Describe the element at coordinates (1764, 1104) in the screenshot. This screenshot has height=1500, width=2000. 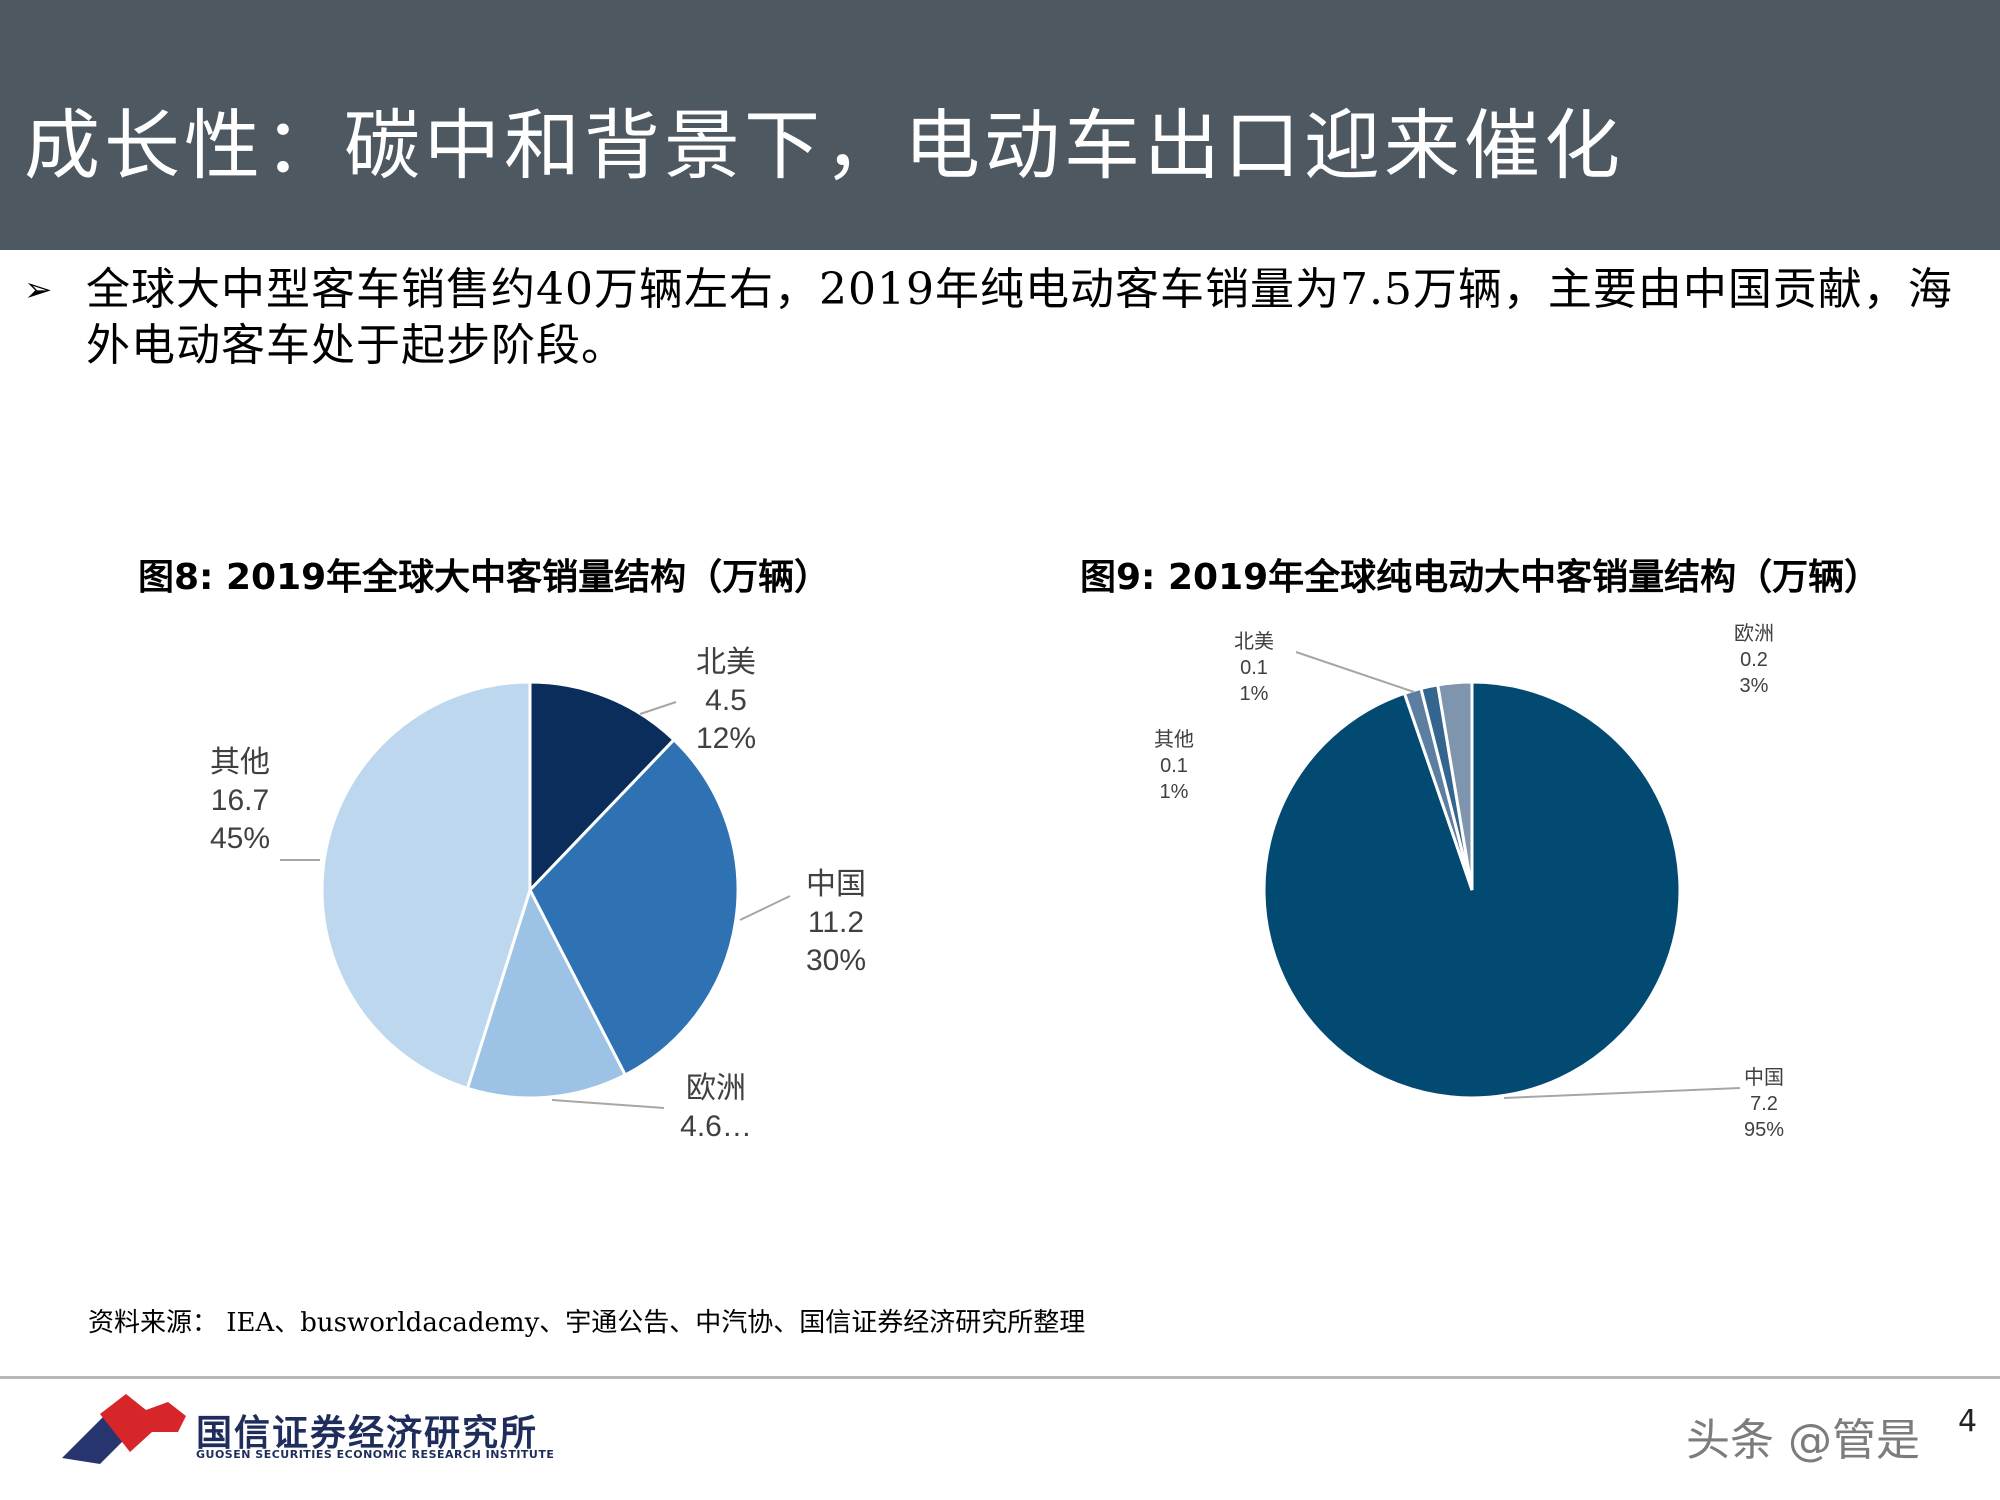
I see `slice-label-value: 7.2` at that location.